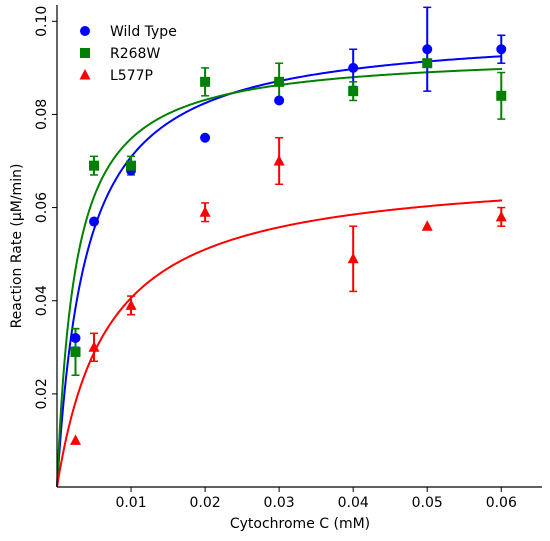 This screenshot has width=550, height=541. What do you see at coordinates (205, 503) in the screenshot?
I see `x-tick-label: 0.02` at bounding box center [205, 503].